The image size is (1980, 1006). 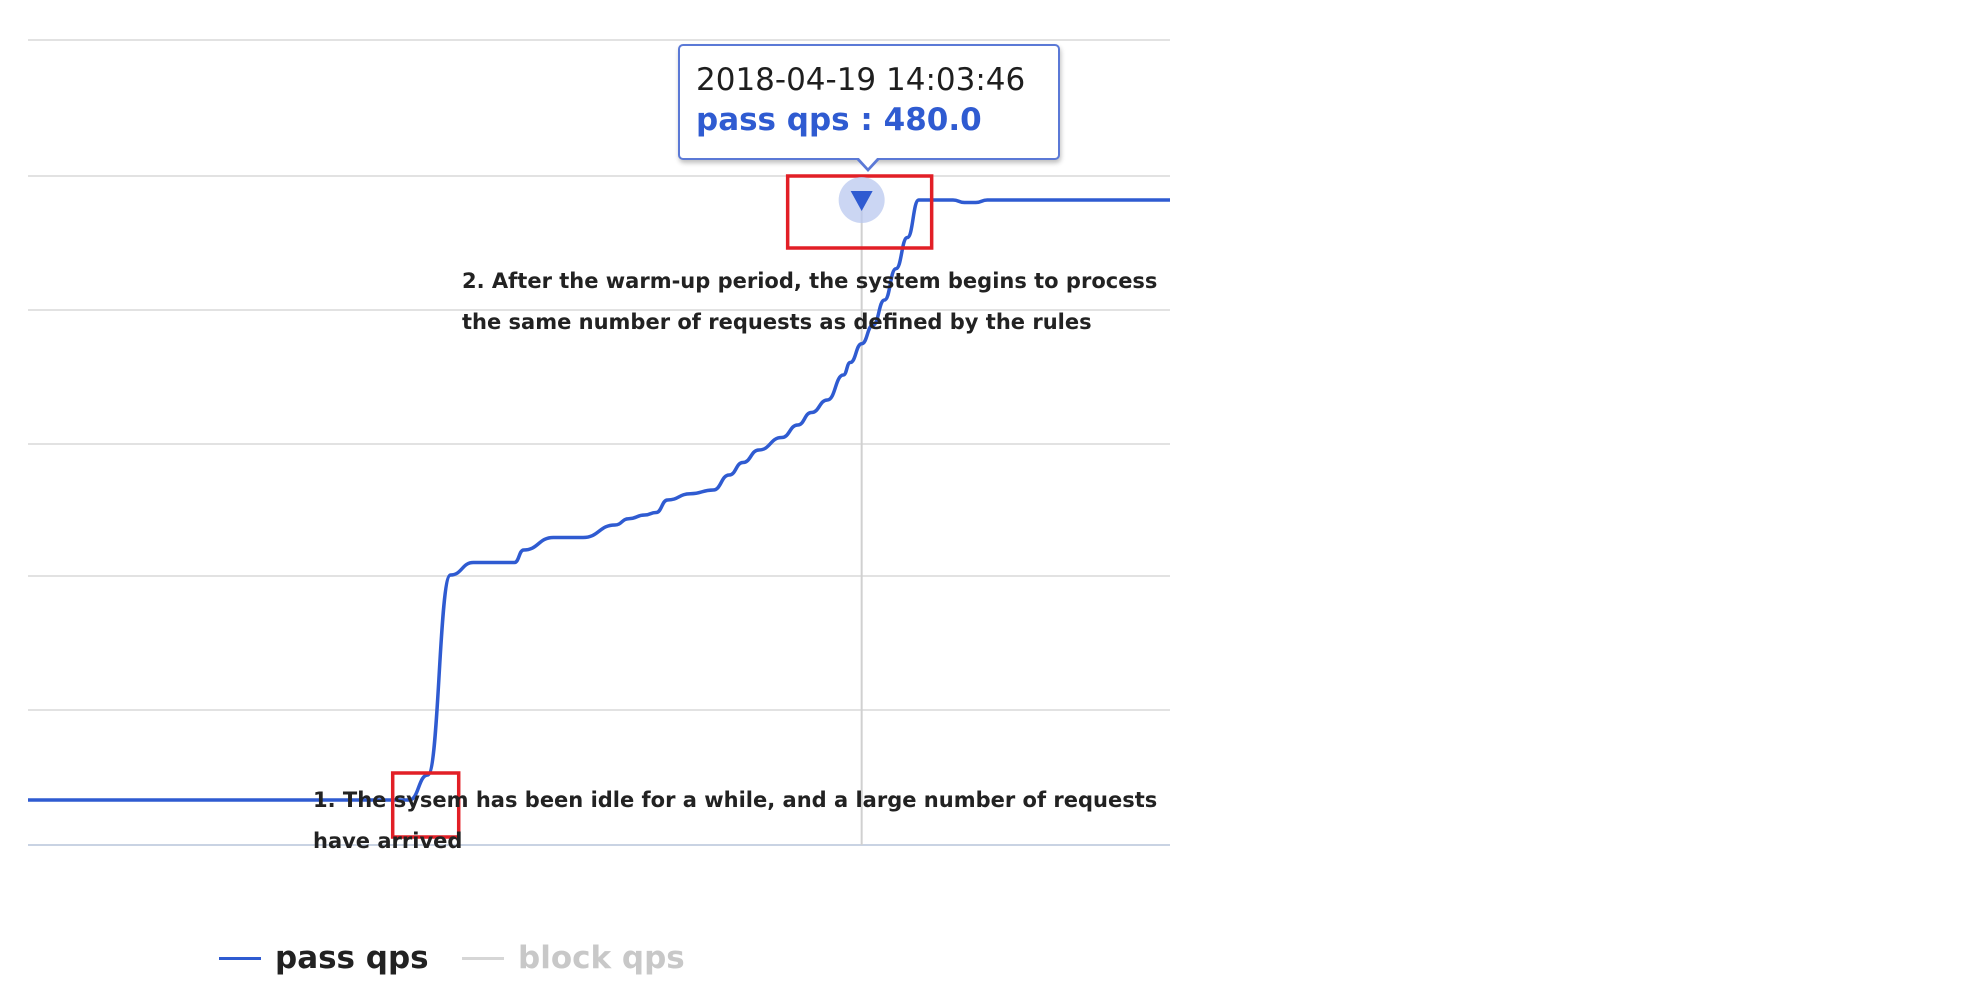 I want to click on legend-label-block-qps: block qps, so click(x=601, y=958).